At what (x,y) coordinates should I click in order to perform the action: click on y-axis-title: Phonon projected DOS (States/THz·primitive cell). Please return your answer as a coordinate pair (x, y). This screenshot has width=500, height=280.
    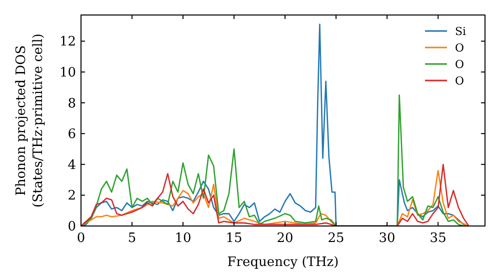
    Looking at the image, I should click on (30, 120).